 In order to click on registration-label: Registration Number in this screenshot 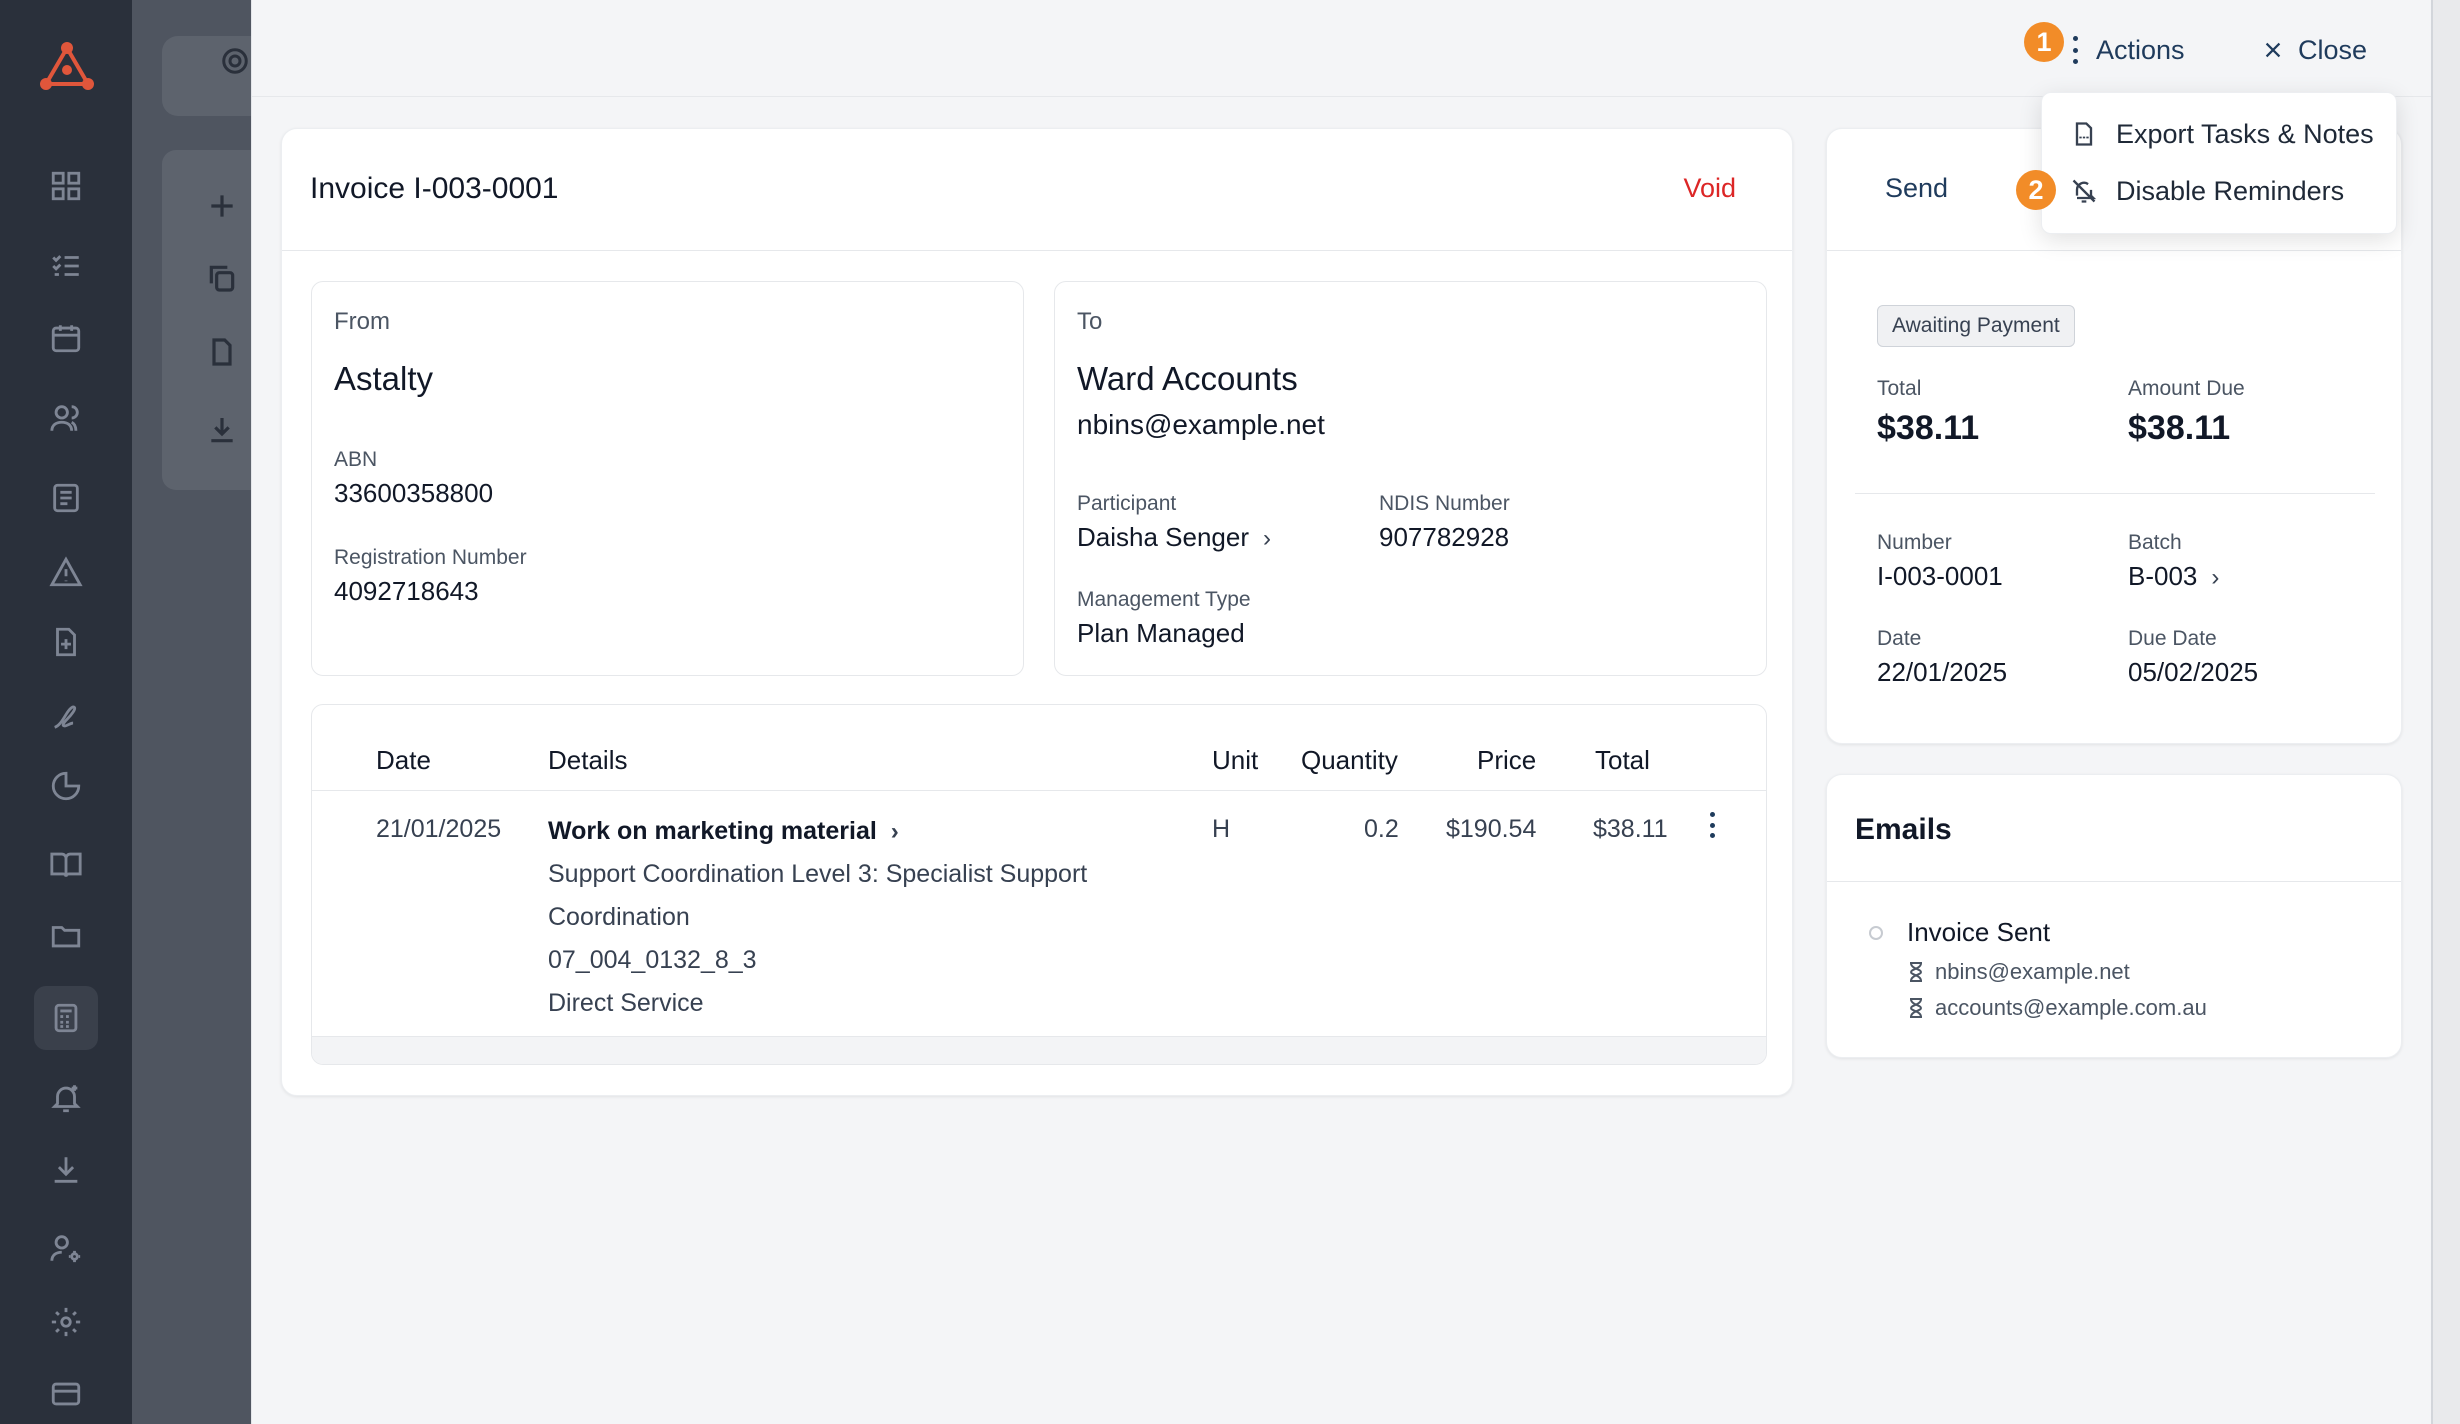, I will do `click(430, 557)`.